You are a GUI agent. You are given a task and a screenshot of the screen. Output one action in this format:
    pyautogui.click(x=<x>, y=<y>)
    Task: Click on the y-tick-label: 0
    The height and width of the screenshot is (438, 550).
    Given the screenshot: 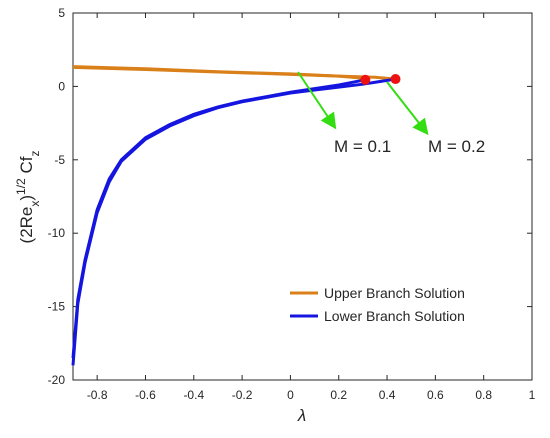 What is the action you would take?
    pyautogui.click(x=61, y=86)
    